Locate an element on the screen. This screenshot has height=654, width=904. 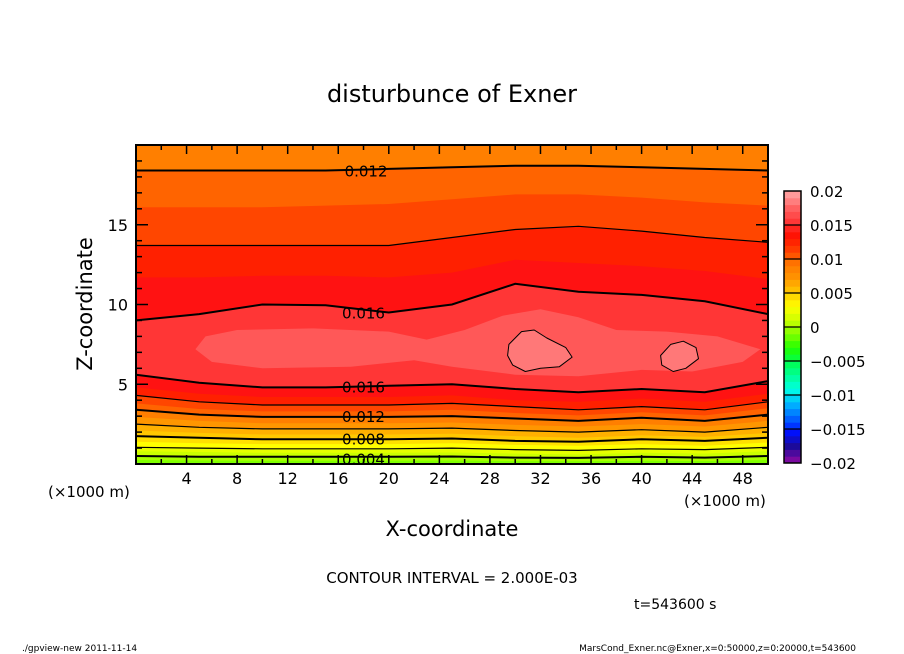
y-tick-label: 10 is located at coordinates (118, 305).